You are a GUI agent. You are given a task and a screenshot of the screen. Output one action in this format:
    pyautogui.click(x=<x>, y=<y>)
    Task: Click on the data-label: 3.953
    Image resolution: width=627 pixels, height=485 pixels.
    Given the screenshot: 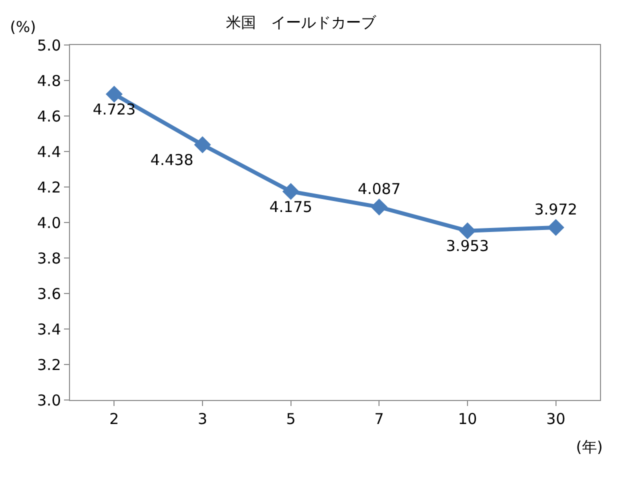 What is the action you would take?
    pyautogui.click(x=467, y=246)
    